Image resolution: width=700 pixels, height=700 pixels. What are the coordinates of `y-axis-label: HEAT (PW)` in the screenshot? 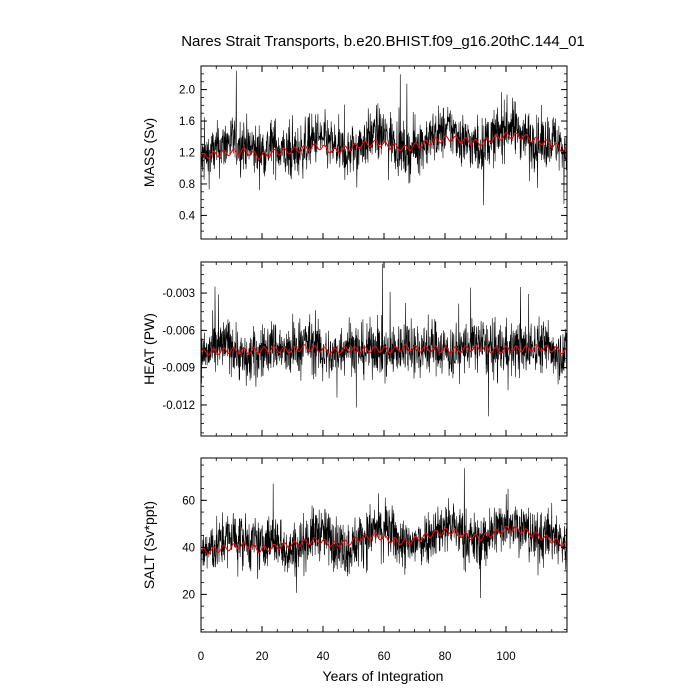 It's located at (149, 349).